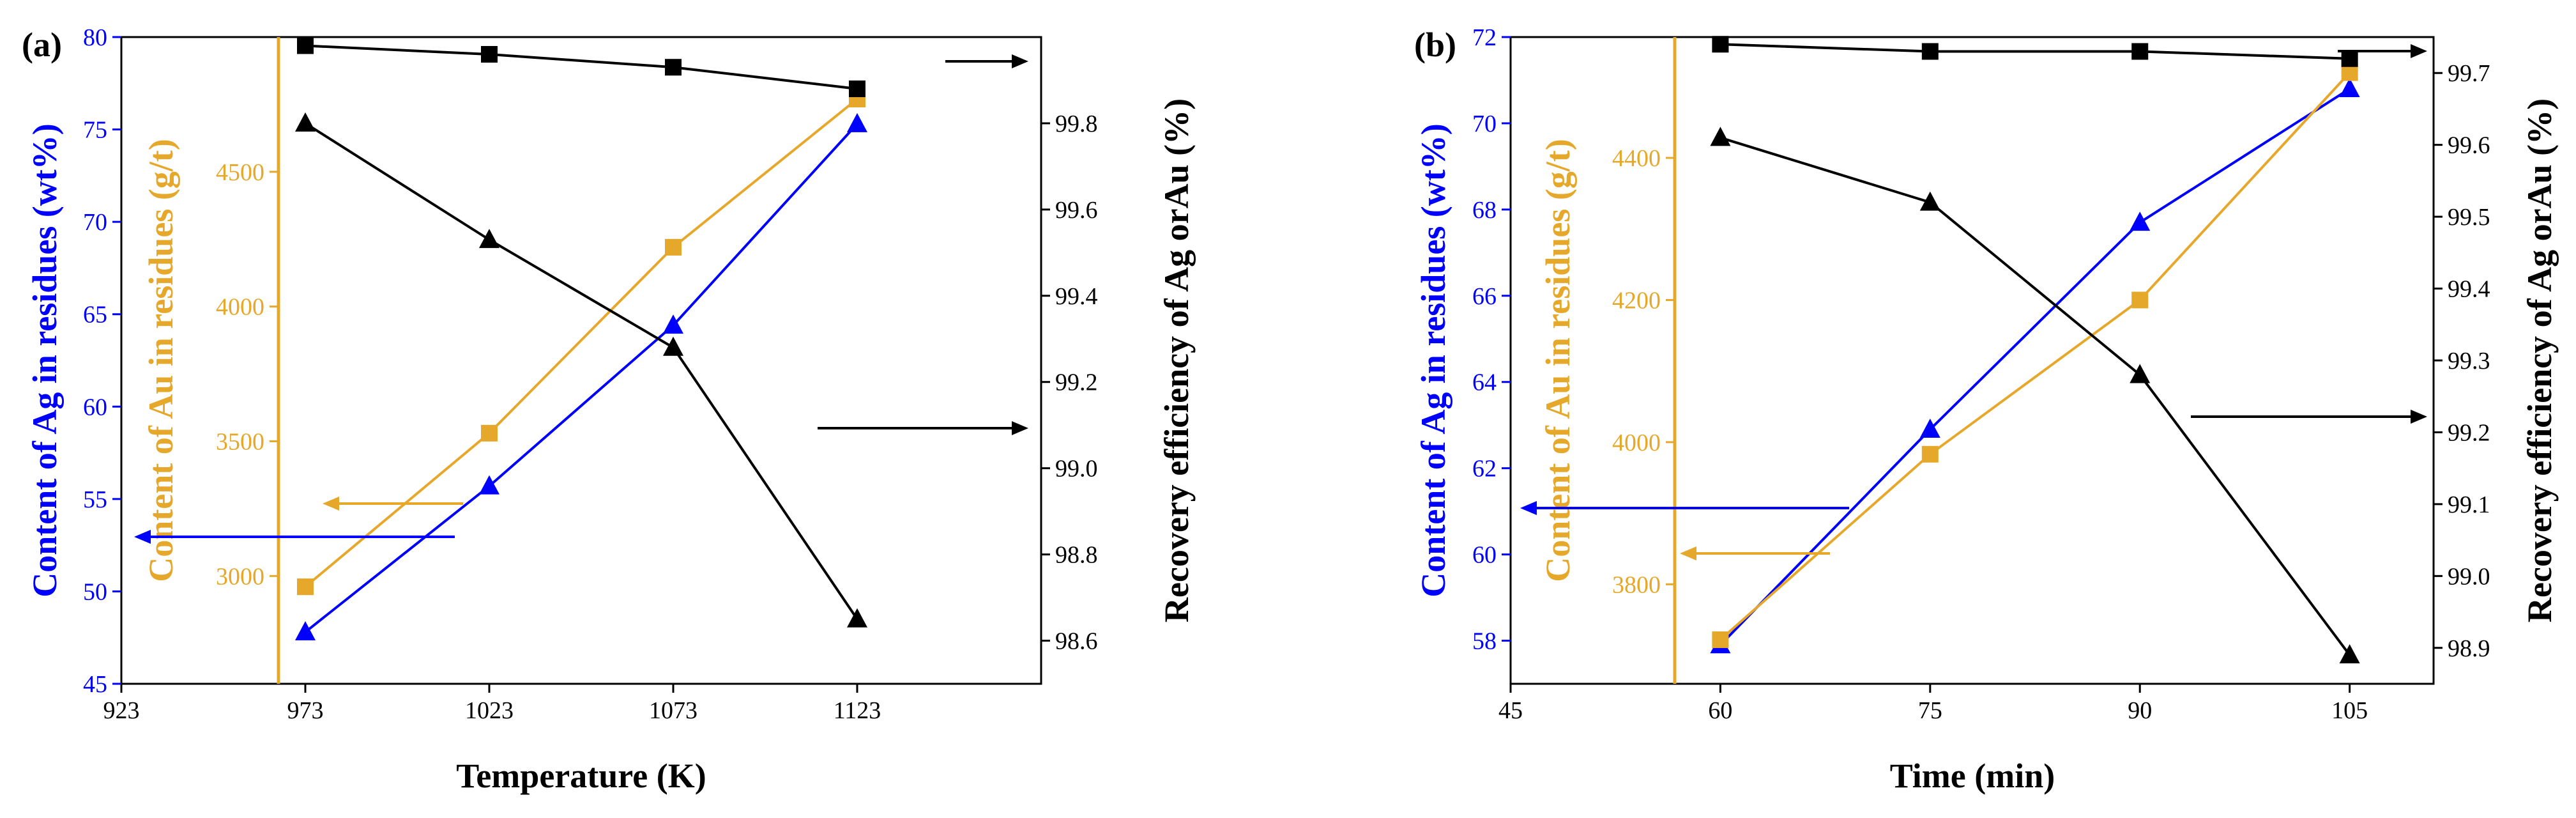  What do you see at coordinates (581, 776) in the screenshot?
I see `panel-a-x-axis-title: Temperature (K)` at bounding box center [581, 776].